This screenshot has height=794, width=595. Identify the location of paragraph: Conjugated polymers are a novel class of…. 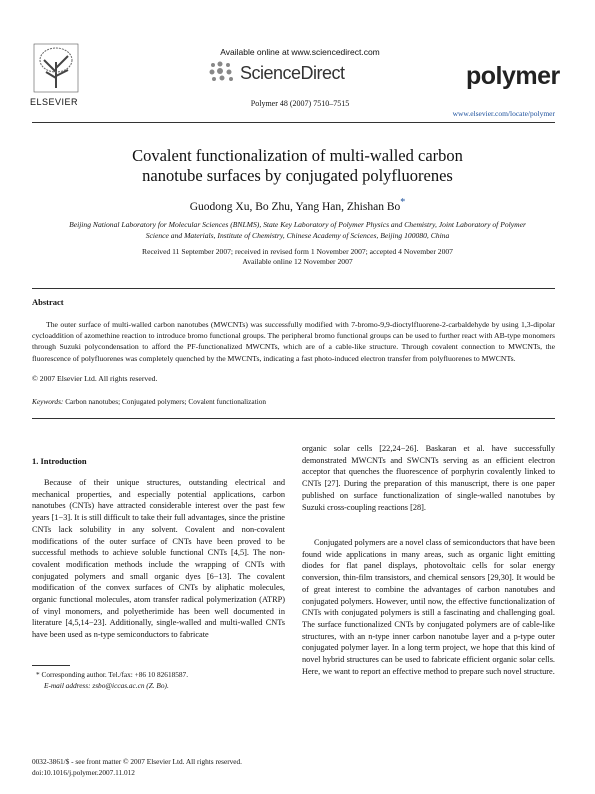
(428, 607).